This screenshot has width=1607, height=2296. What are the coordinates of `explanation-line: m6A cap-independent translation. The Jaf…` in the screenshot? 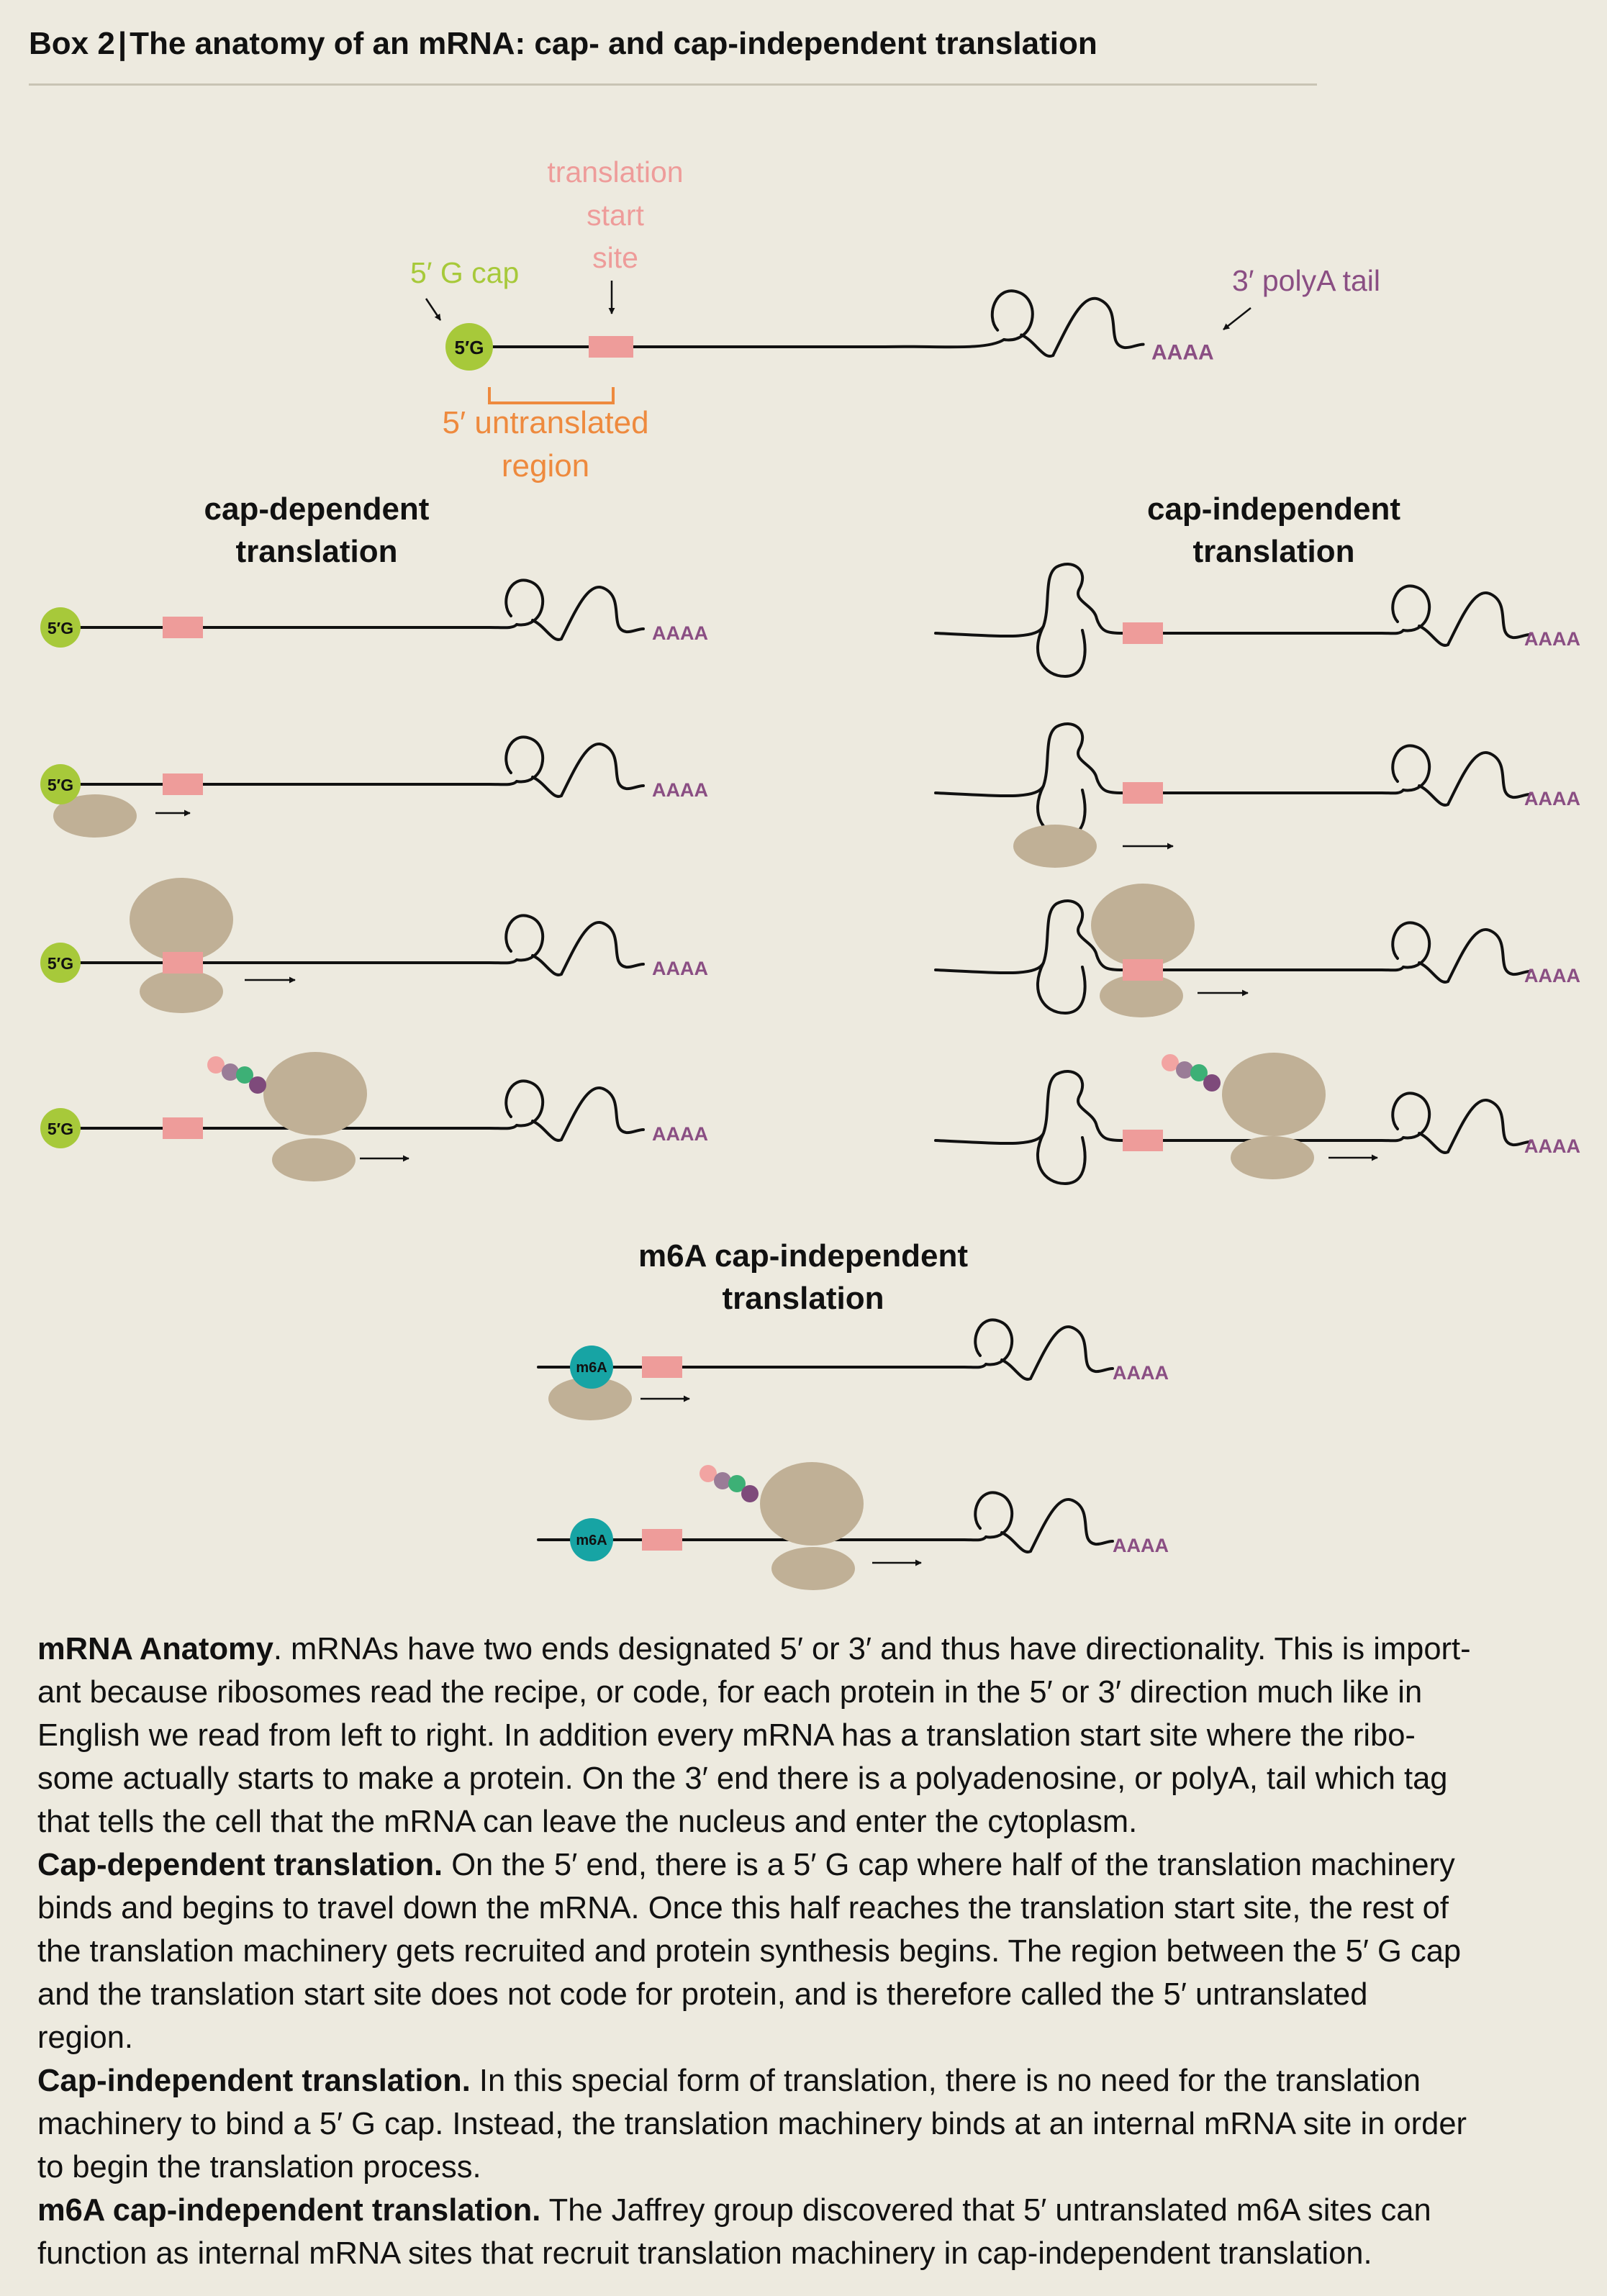 It's located at (807, 2210).